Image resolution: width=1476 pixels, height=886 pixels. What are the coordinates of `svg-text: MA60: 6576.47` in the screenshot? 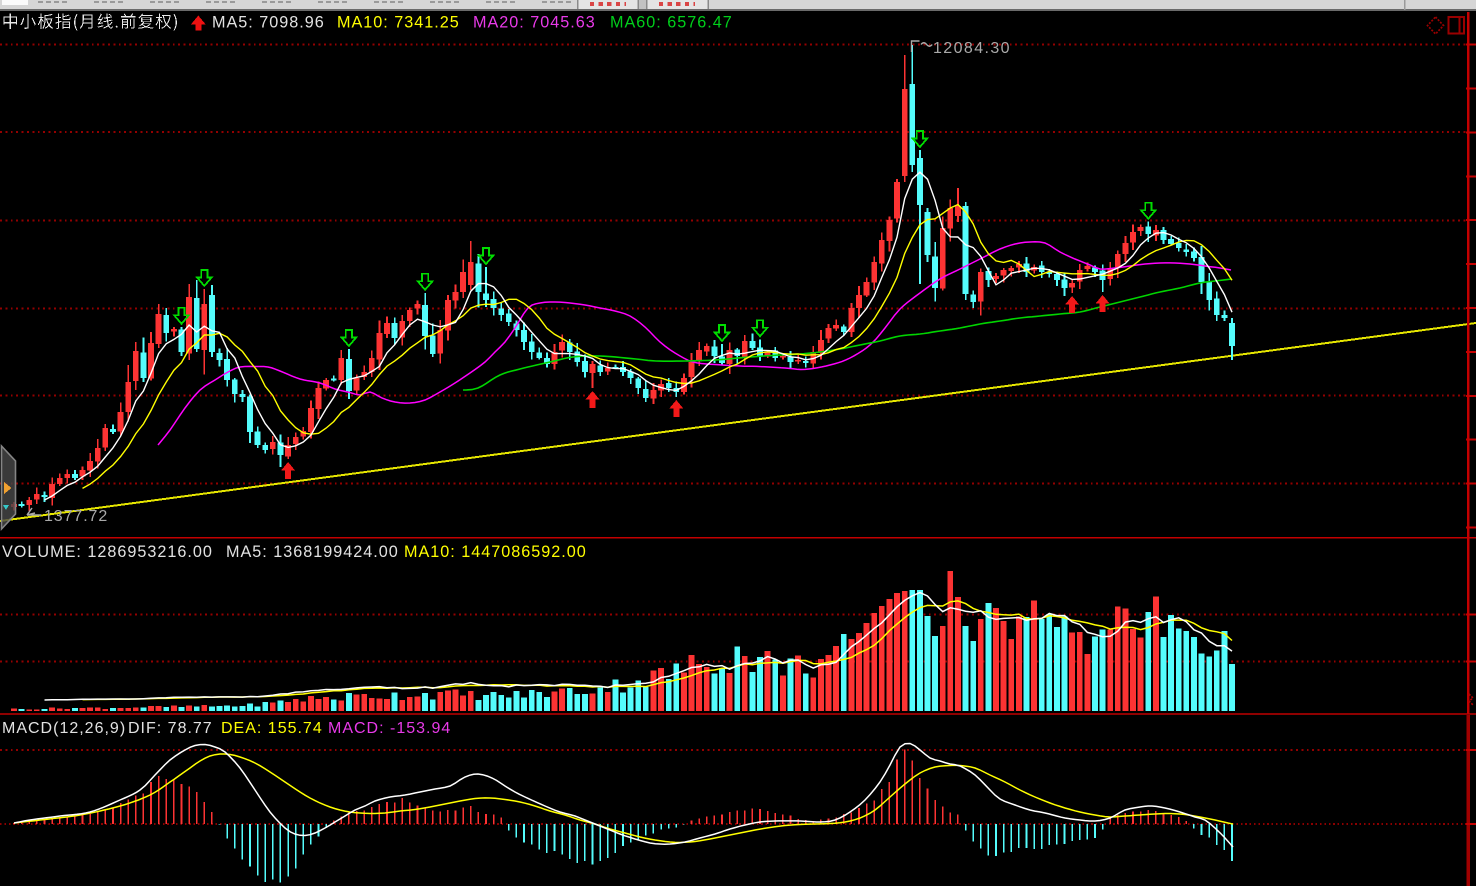 It's located at (671, 23).